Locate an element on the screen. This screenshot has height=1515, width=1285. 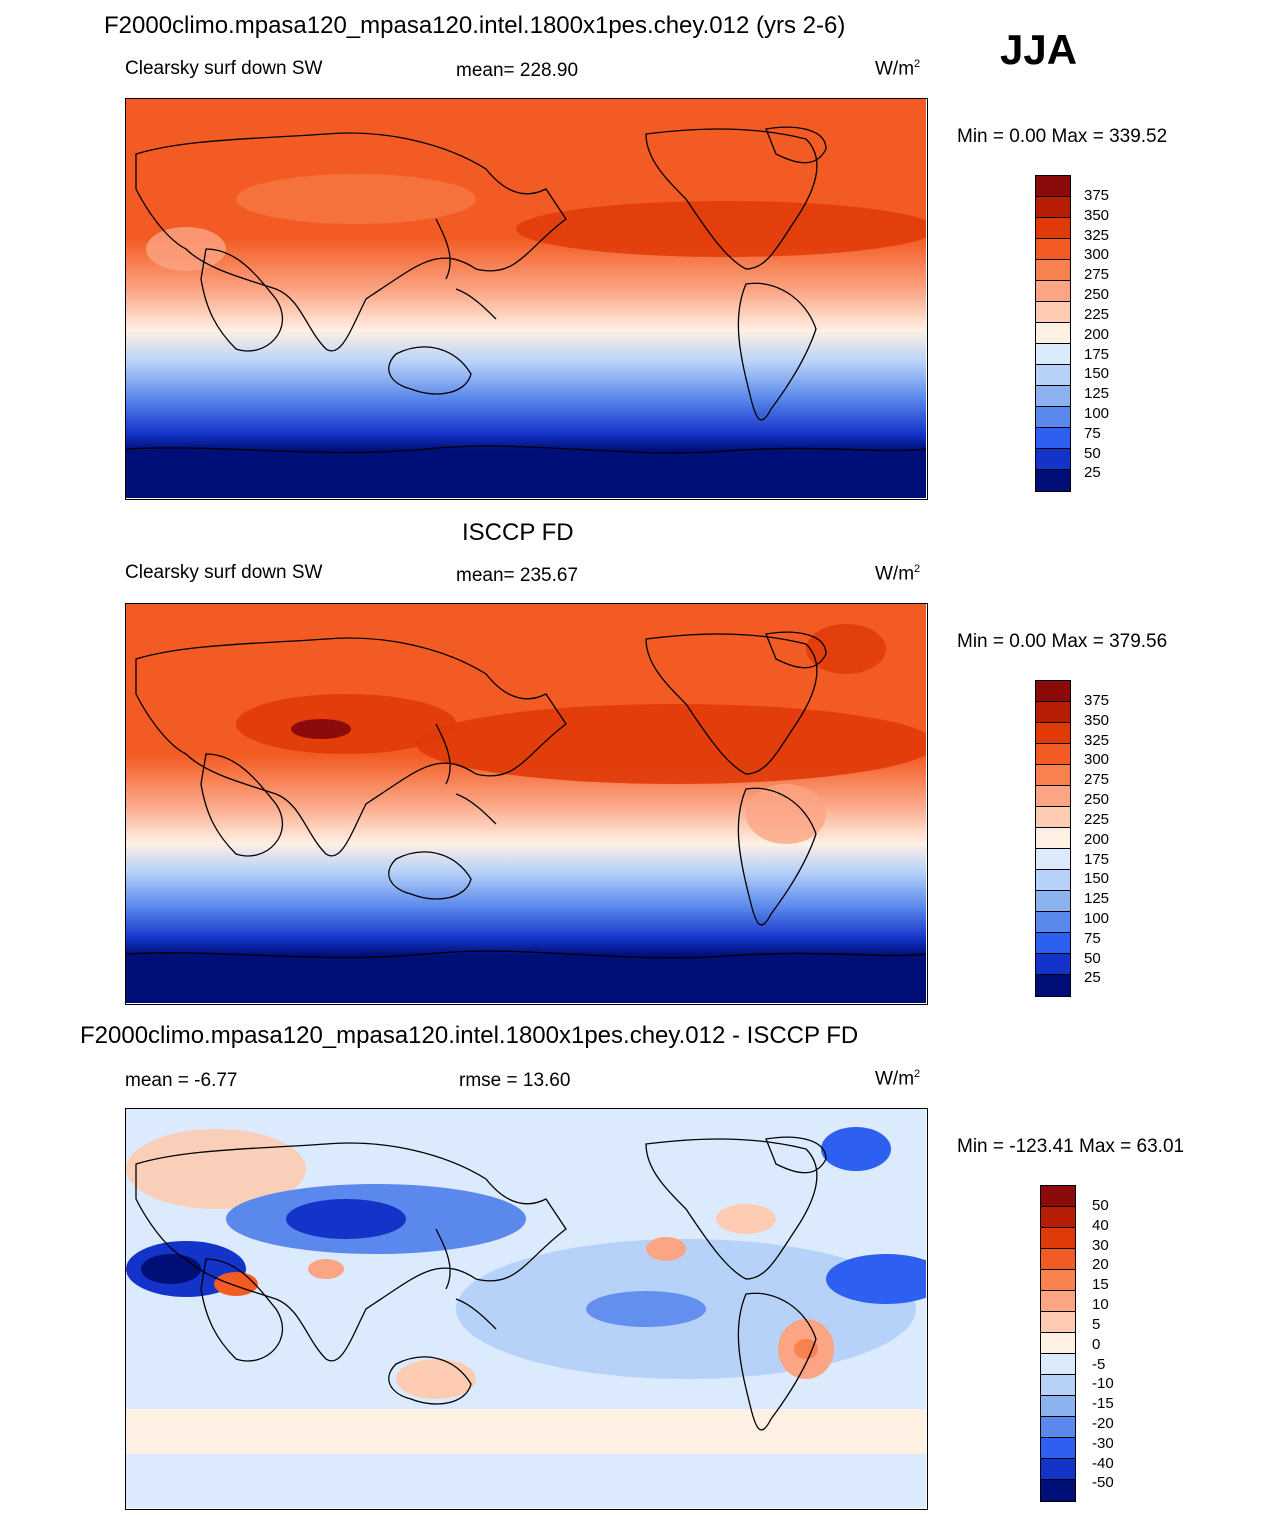
panel2-units: W/m2 is located at coordinates (898, 574).